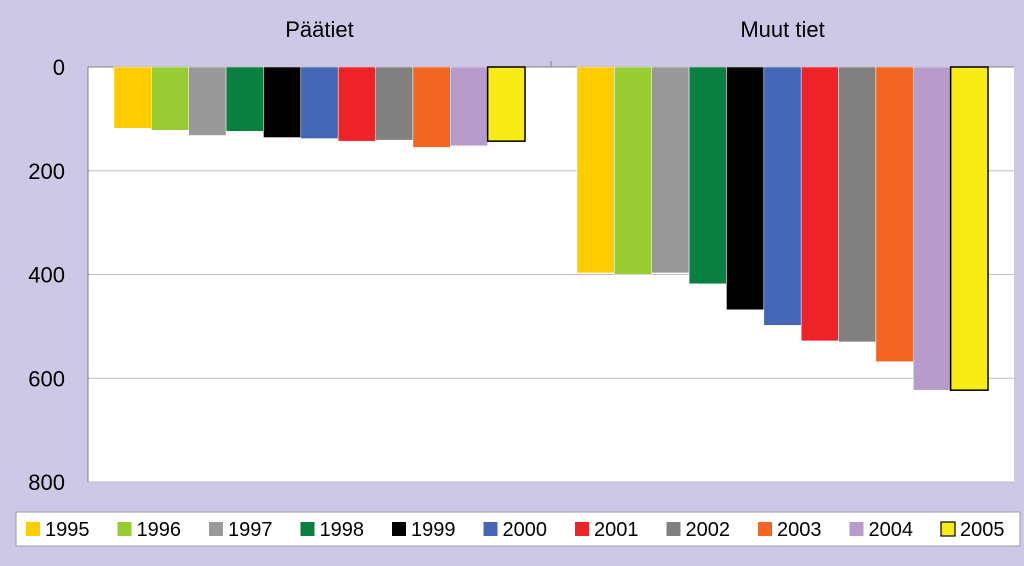 The width and height of the screenshot is (1024, 566). Describe the element at coordinates (745, 188) in the screenshot. I see `bar-1999-muut-tiet` at that location.